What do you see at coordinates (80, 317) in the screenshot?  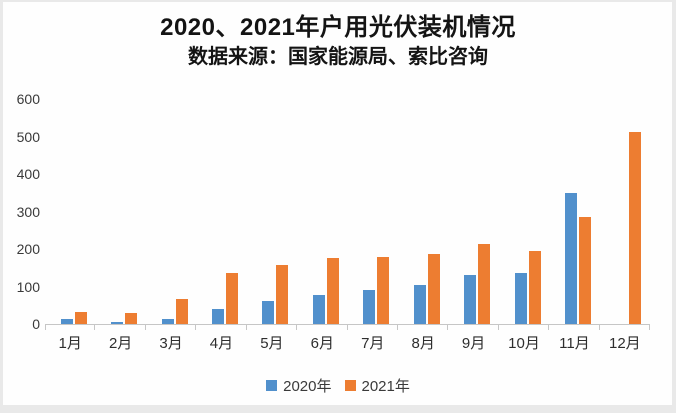 I see `bar-2021年-1月` at bounding box center [80, 317].